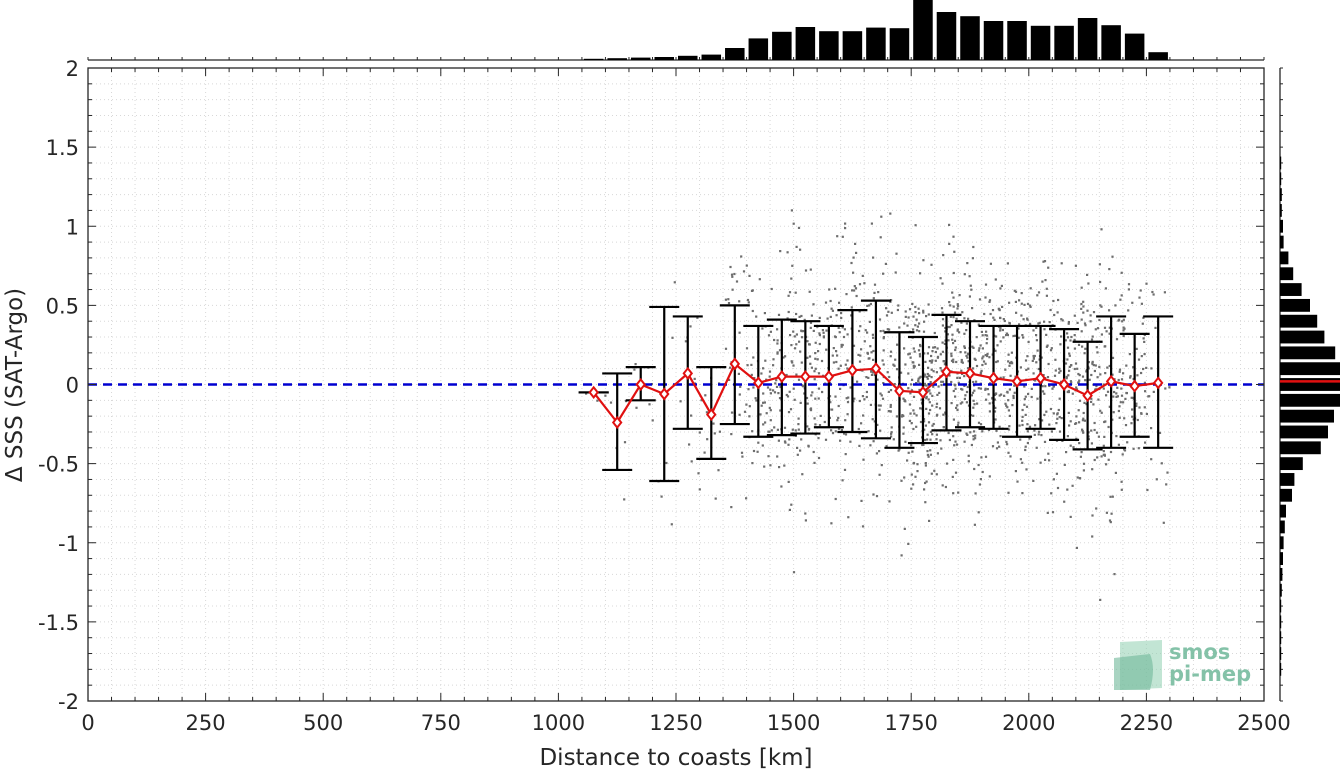 Image resolution: width=1342 pixels, height=770 pixels. I want to click on top-histogram-bar, so click(758, 49).